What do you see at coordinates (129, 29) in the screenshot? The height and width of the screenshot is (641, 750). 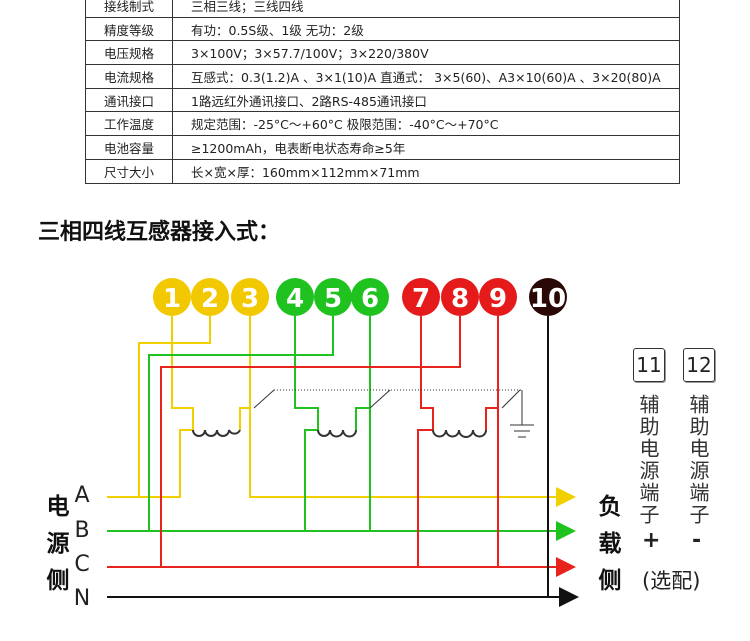 I see `row-label: 精度等级` at bounding box center [129, 29].